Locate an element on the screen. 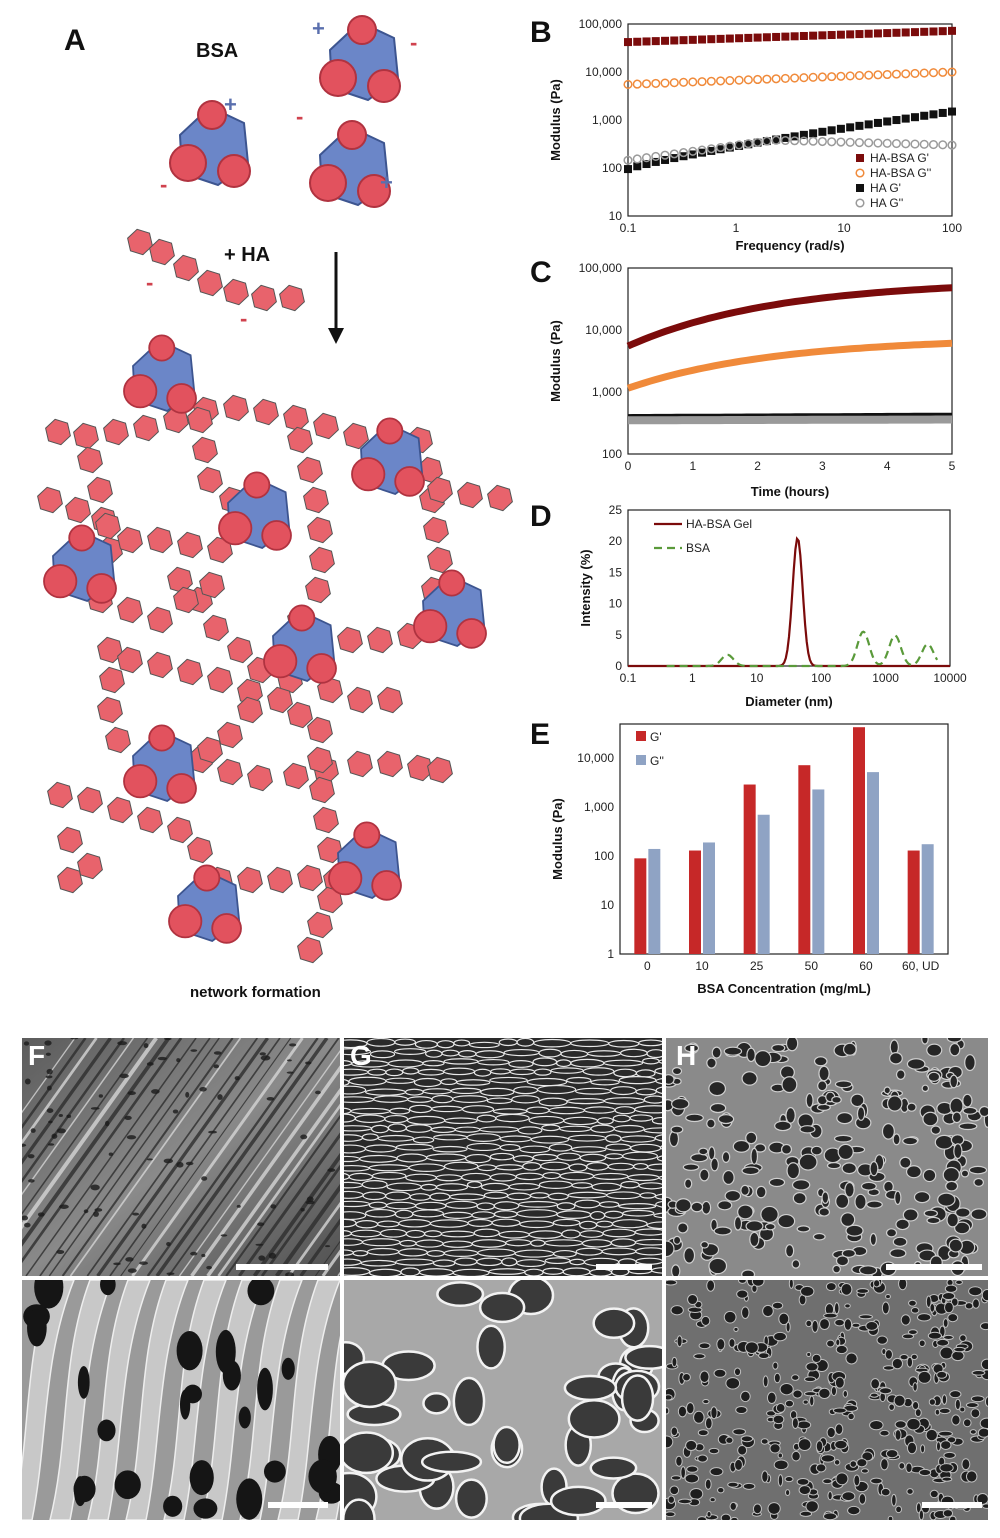 The image size is (1000, 1538). charge-sign: + is located at coordinates (386, 182).